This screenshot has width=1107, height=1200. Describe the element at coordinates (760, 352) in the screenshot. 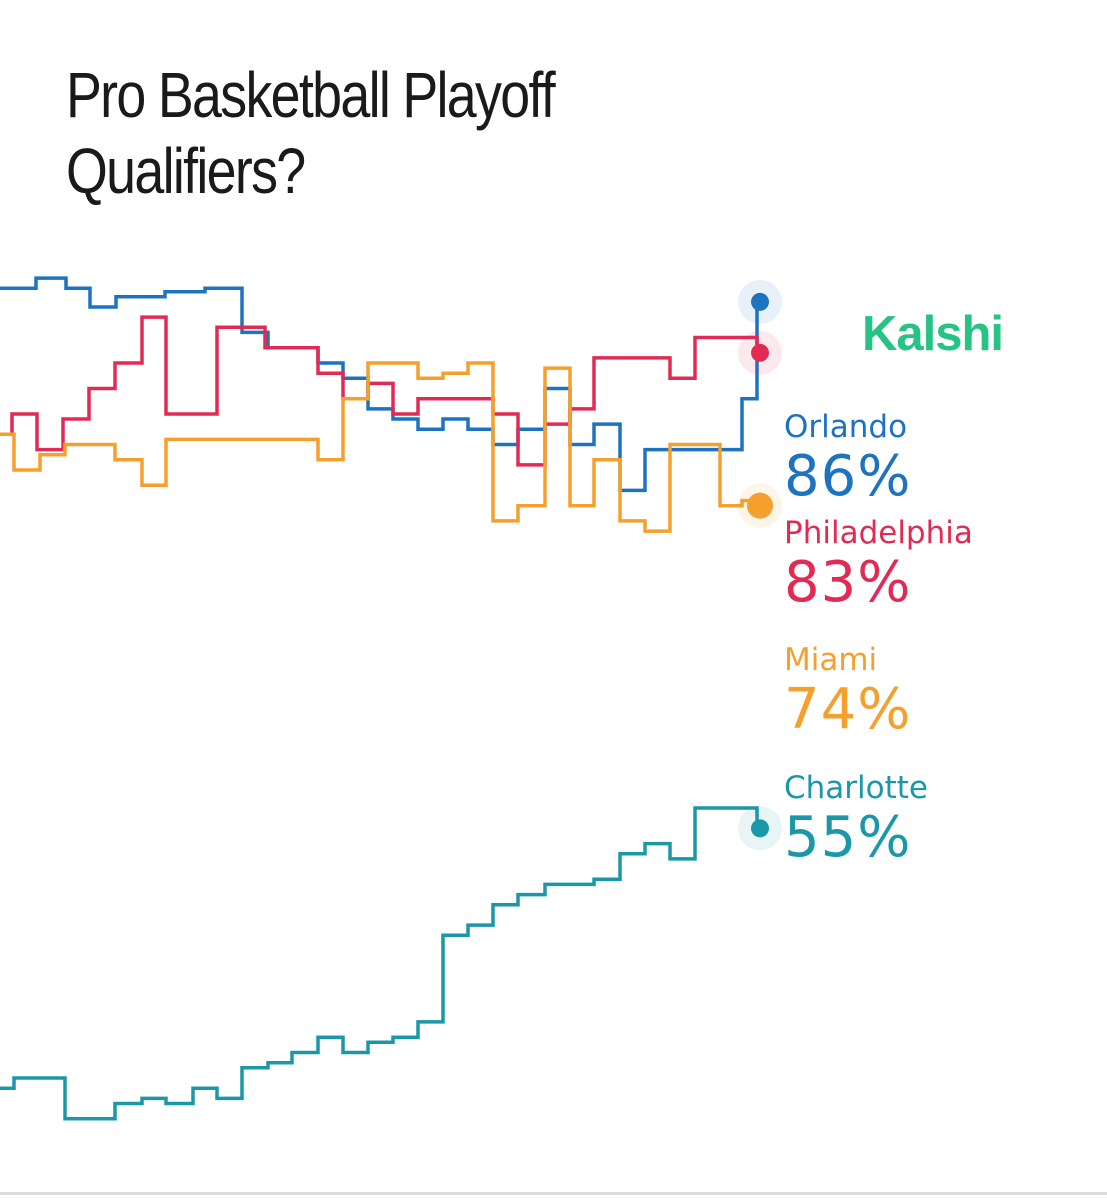

I see `endpoint-dot-philadelphia` at that location.